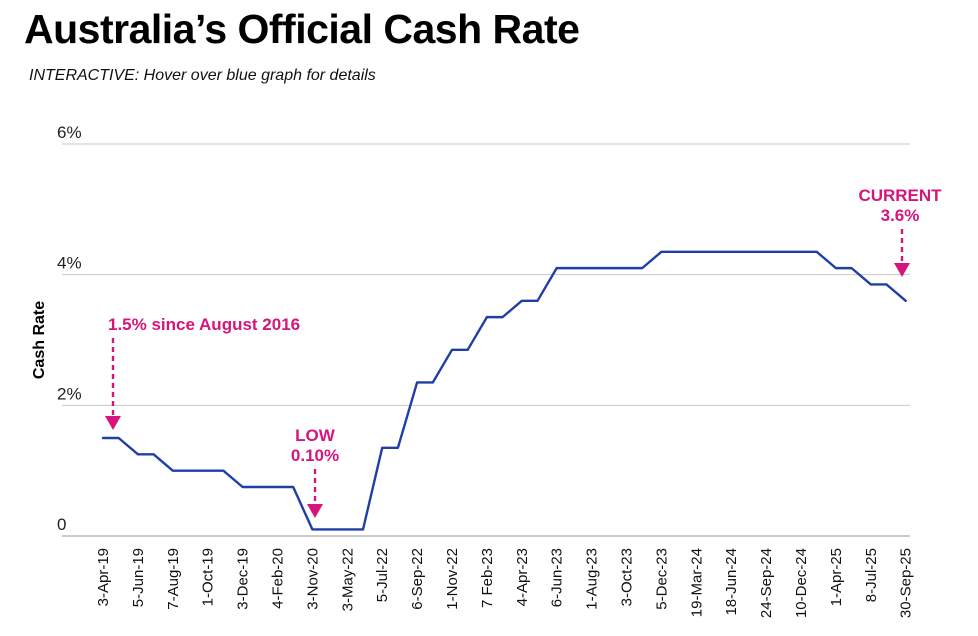 This screenshot has width=978, height=636. I want to click on x-tick-label: 3-Nov-20, so click(312, 579).